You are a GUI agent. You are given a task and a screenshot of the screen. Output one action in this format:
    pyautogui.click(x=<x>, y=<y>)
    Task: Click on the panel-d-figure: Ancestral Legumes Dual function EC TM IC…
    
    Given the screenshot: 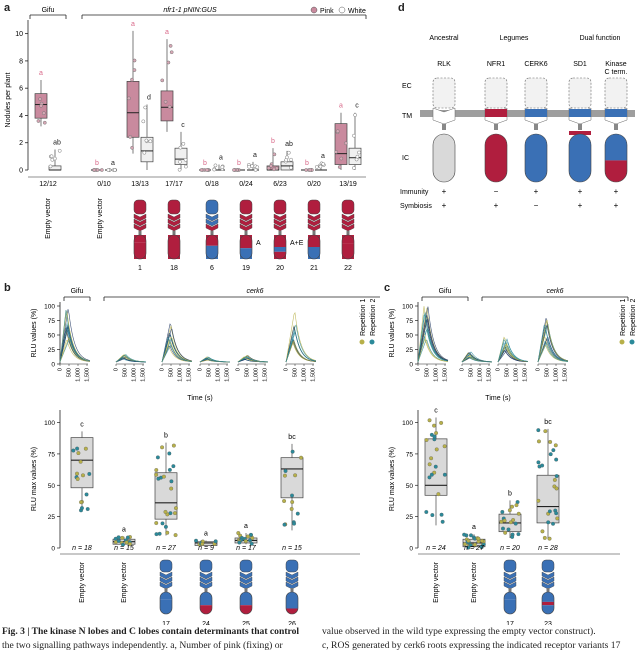 What is the action you would take?
    pyautogui.click(x=517, y=122)
    